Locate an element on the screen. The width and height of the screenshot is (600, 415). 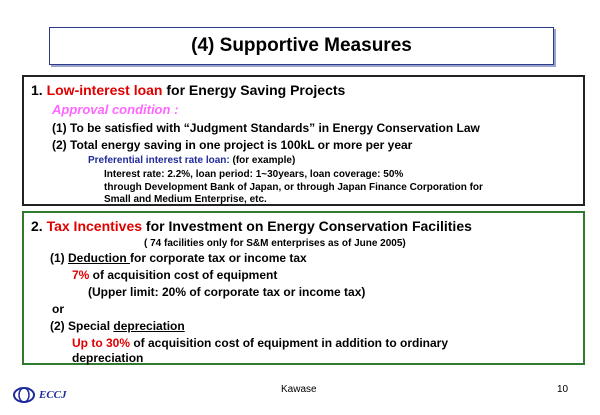
page-number: 10 is located at coordinates (563, 389).